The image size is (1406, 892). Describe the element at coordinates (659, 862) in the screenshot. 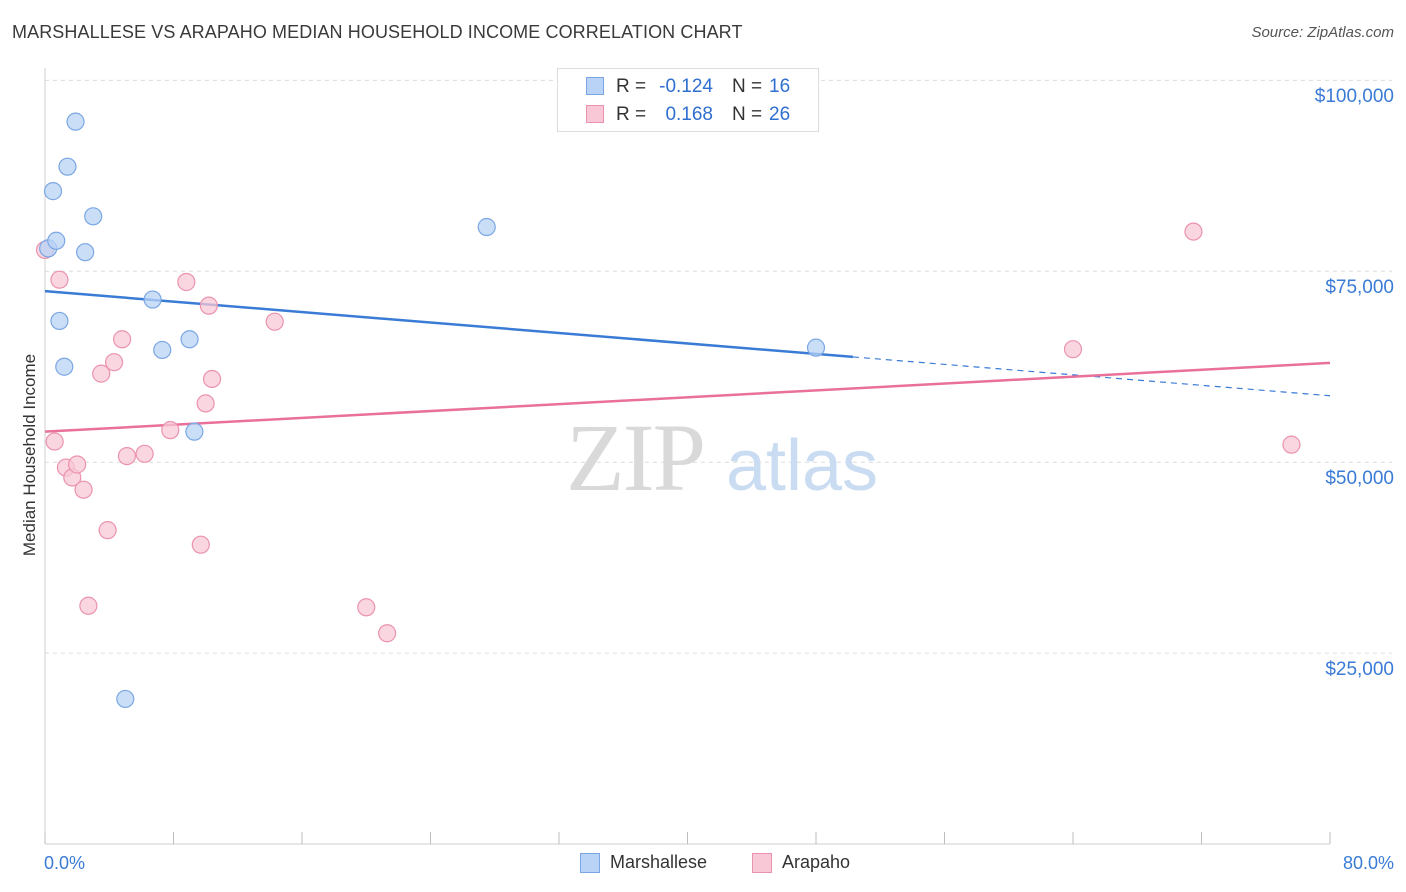

I see `legend-label: Marshallese` at that location.